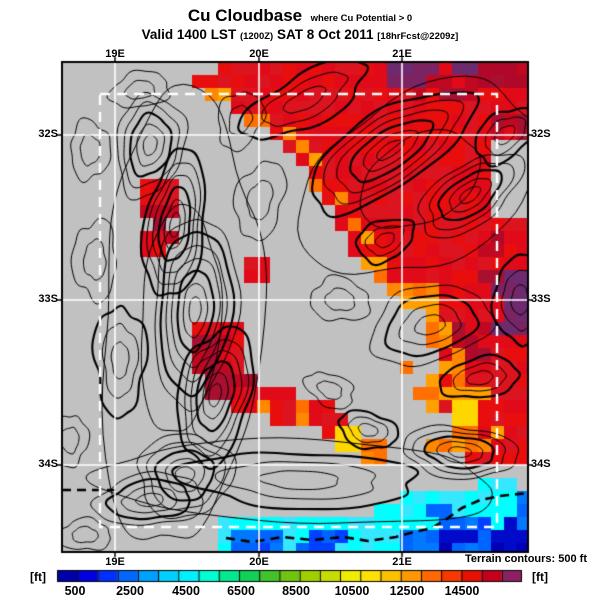 The image size is (600, 600). Describe the element at coordinates (48, 299) in the screenshot. I see `lat-label-left-33S: 33S` at that location.